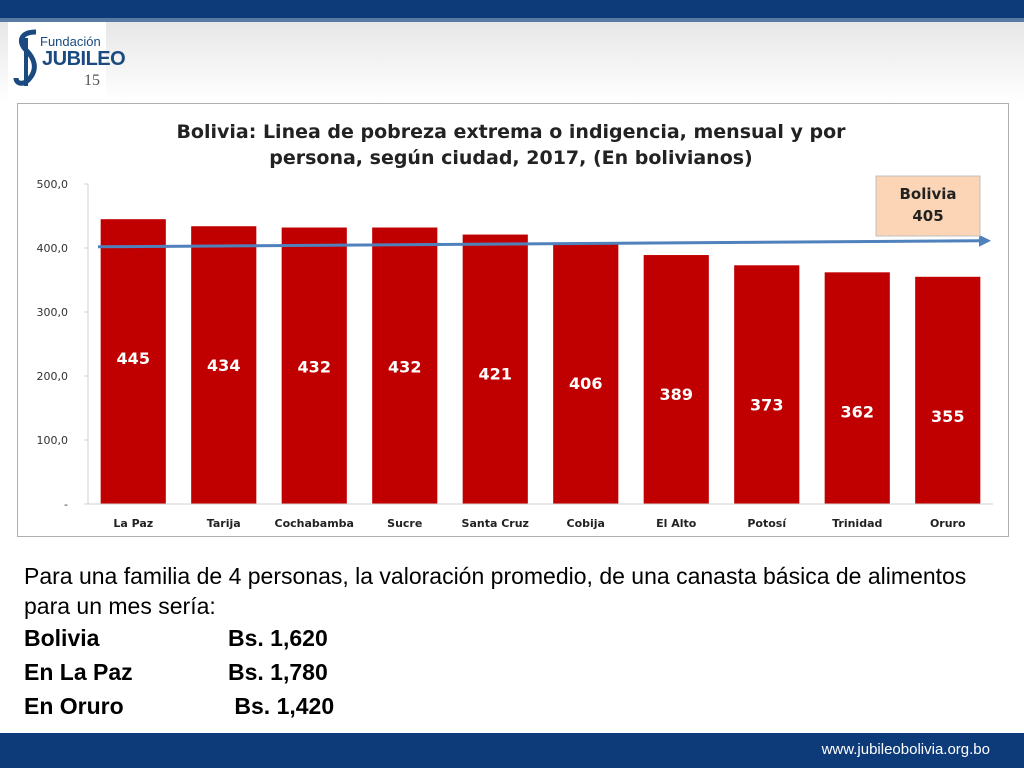 Image resolution: width=1024 pixels, height=768 pixels. Describe the element at coordinates (224, 523) in the screenshot. I see `x-category-label: Tarija` at that location.